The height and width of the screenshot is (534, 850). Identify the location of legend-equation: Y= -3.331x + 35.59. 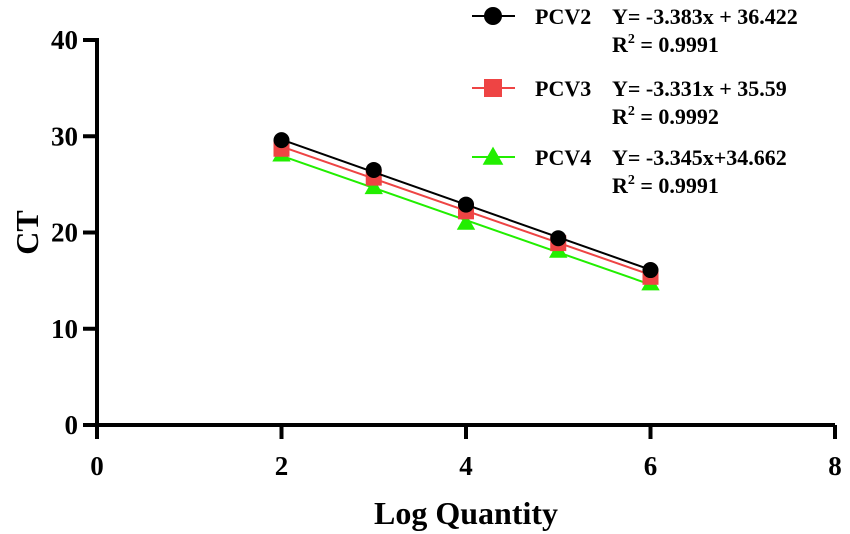
(699, 88).